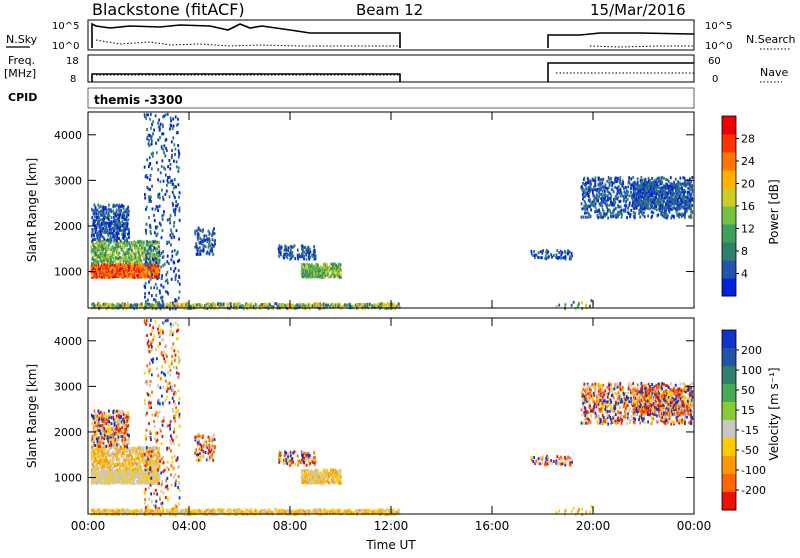 Image resolution: width=800 pixels, height=558 pixels. Describe the element at coordinates (65, 26) in the screenshot. I see `nsky-tick-top: 10^5` at that location.